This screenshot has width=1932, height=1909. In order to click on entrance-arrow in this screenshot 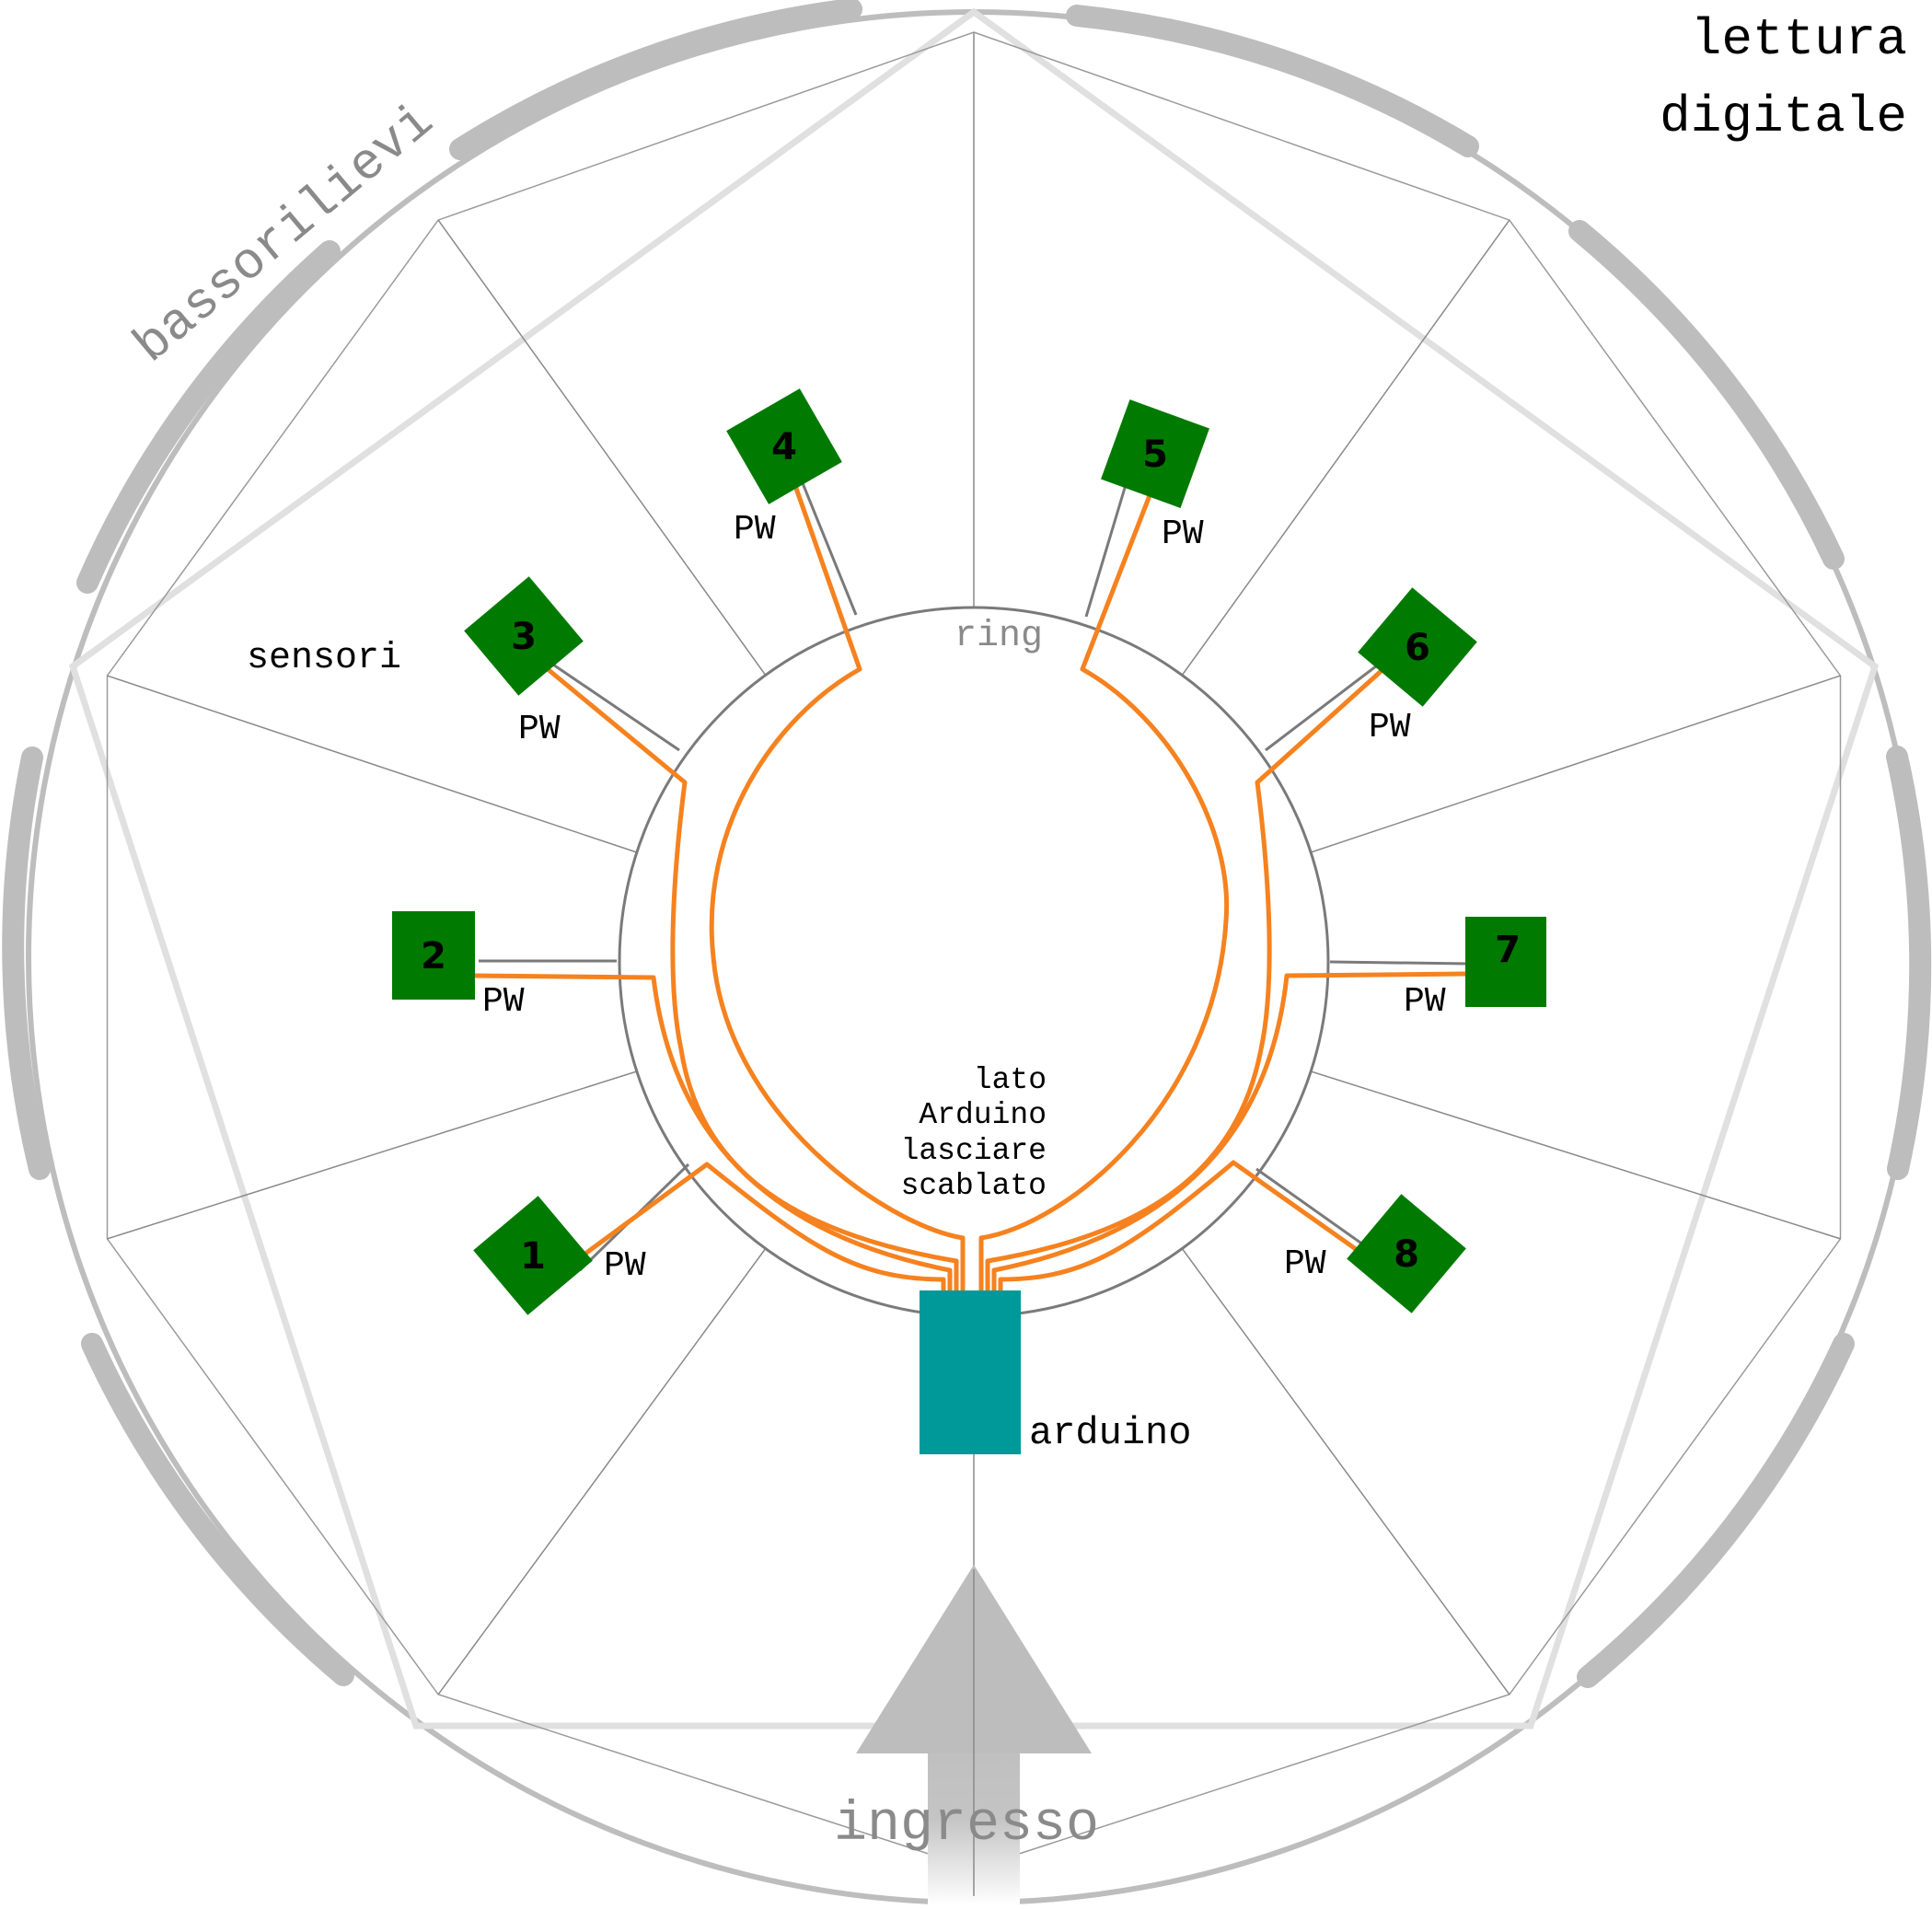, I will do `click(974, 1735)`.